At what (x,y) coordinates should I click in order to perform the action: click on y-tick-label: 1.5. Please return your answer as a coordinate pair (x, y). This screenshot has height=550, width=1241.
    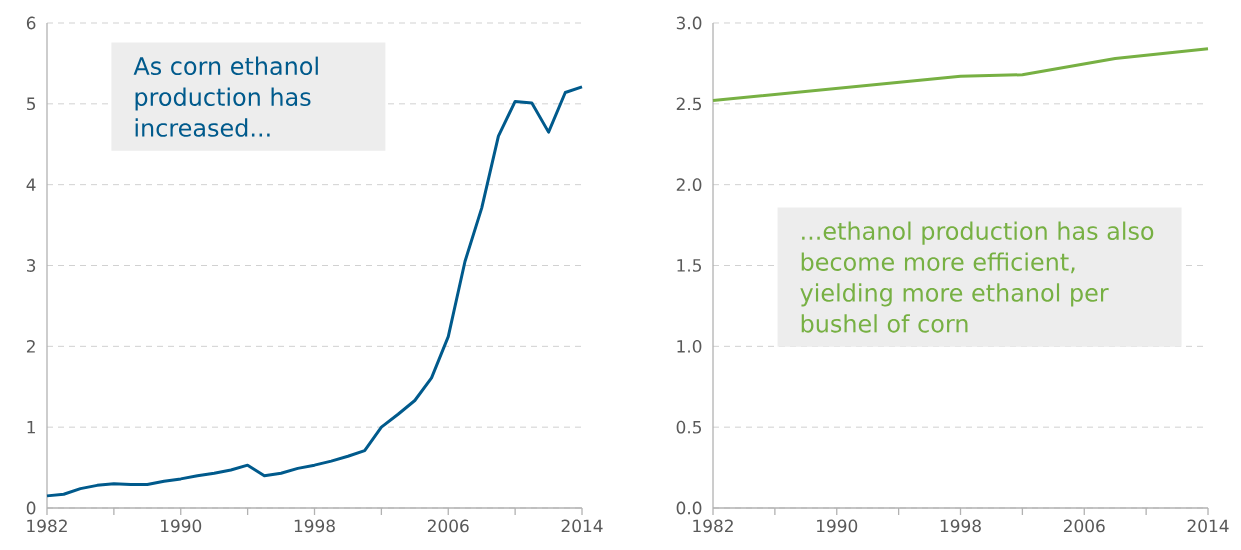
    Looking at the image, I should click on (689, 265).